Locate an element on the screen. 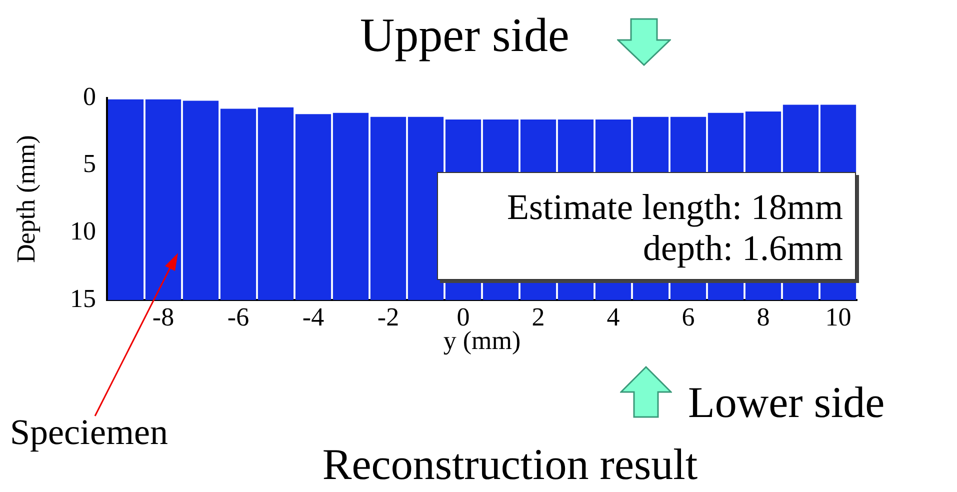 This screenshot has width=957, height=492. x-tick-label: 10 is located at coordinates (838, 317).